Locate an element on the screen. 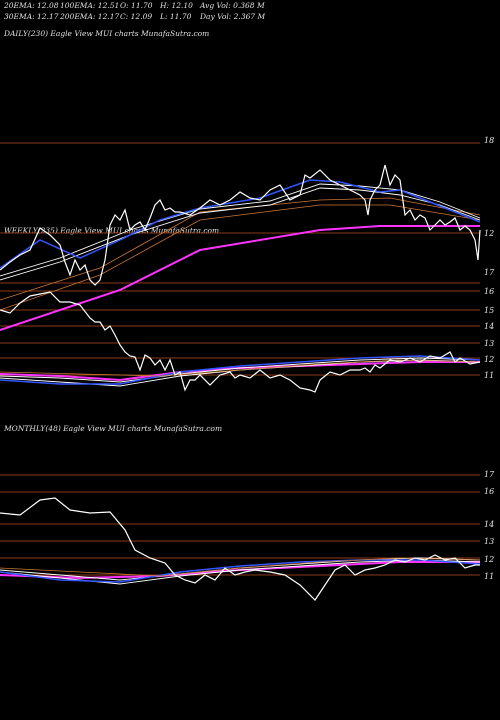  monthly-tick-11: 11 is located at coordinates (489, 576).